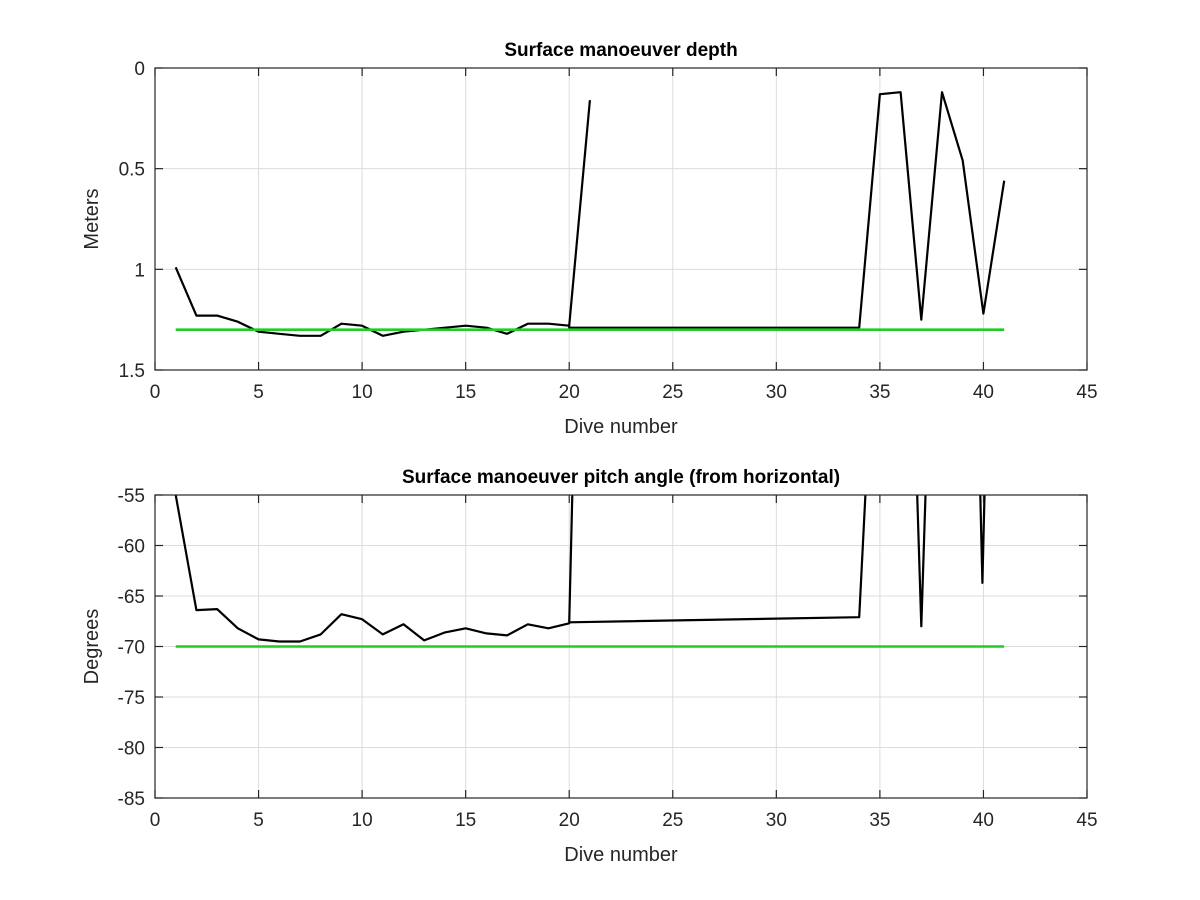 The image size is (1200, 900). What do you see at coordinates (132, 170) in the screenshot?
I see `depth-chart-y-tick-label: 0.5` at bounding box center [132, 170].